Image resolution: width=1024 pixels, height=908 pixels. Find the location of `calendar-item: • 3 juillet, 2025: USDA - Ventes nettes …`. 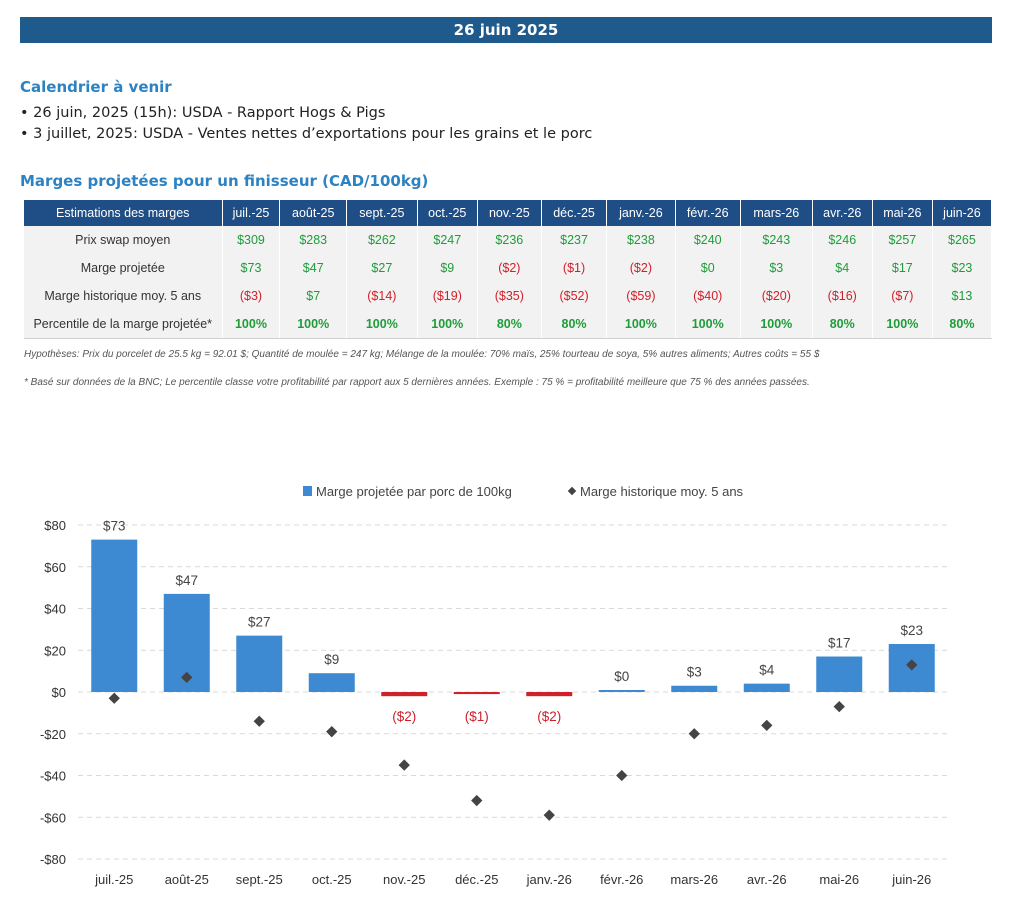

calendar-item: • 3 juillet, 2025: USDA - Ventes nettes … is located at coordinates (306, 134).